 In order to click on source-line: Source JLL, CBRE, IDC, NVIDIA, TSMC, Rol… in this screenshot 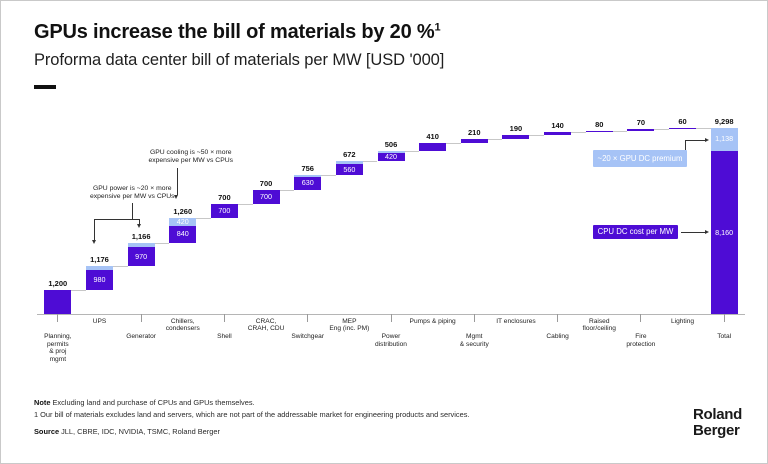, I will do `click(251, 431)`.